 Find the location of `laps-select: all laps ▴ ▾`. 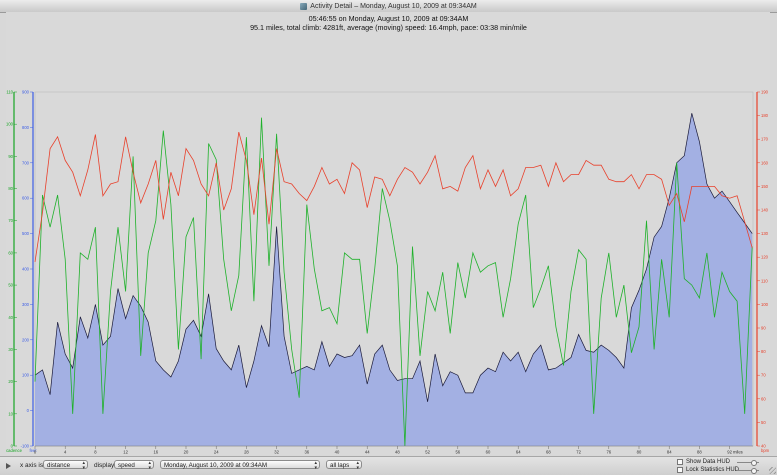

laps-select: all laps ▴ ▾ is located at coordinates (344, 465).